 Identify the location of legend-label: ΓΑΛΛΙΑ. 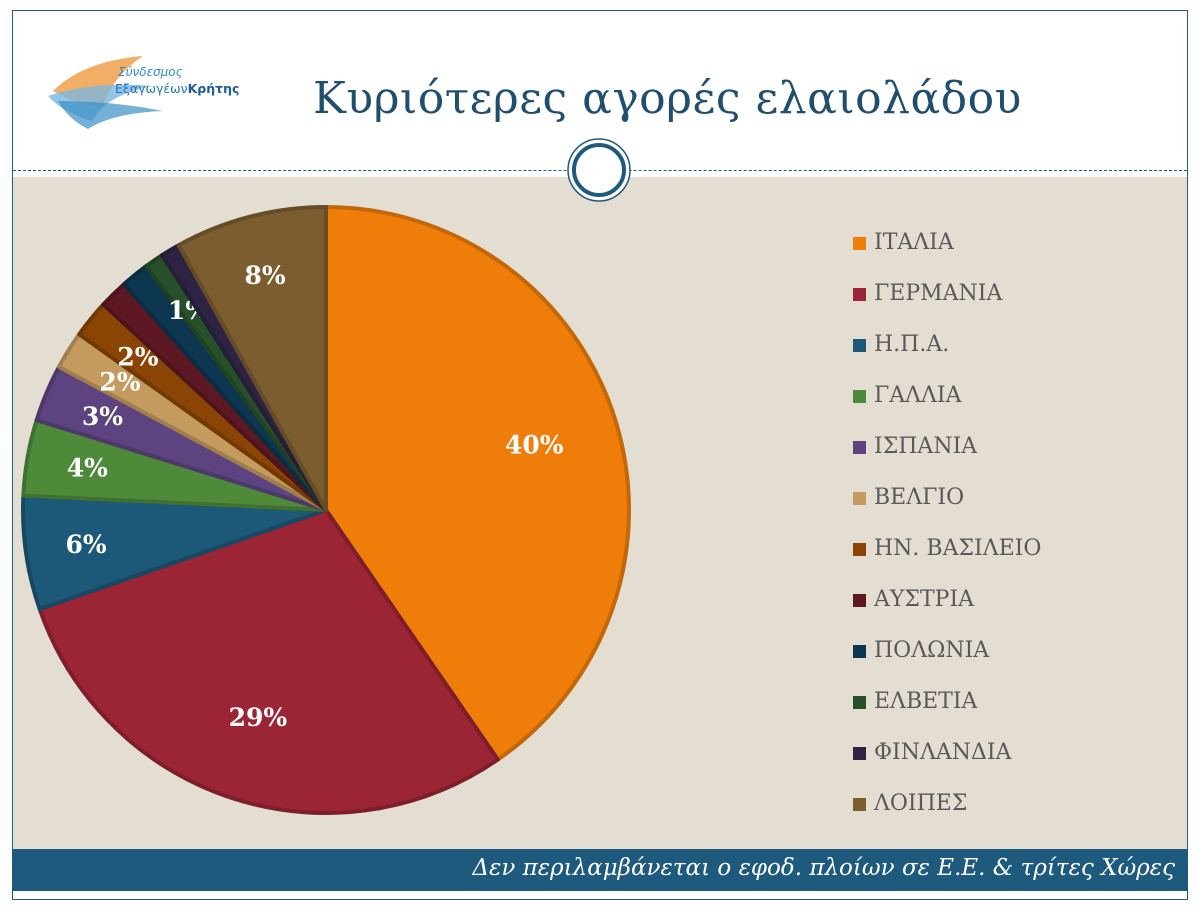
(918, 395).